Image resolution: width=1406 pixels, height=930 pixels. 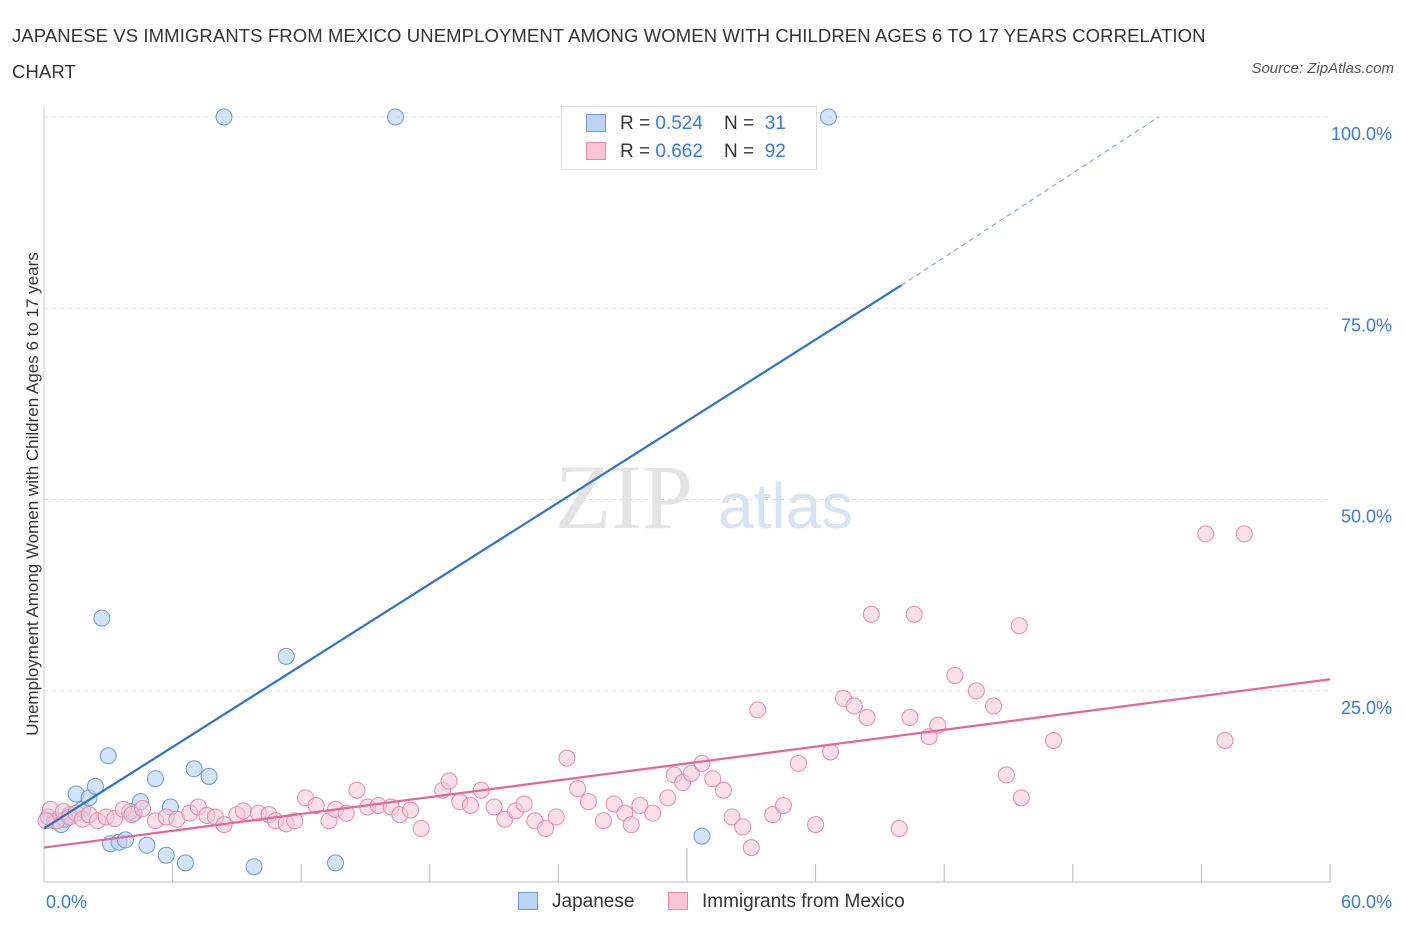 I want to click on legend-box: R = 0.524 N = 31 R = 0.662 N = 92, so click(x=689, y=138).